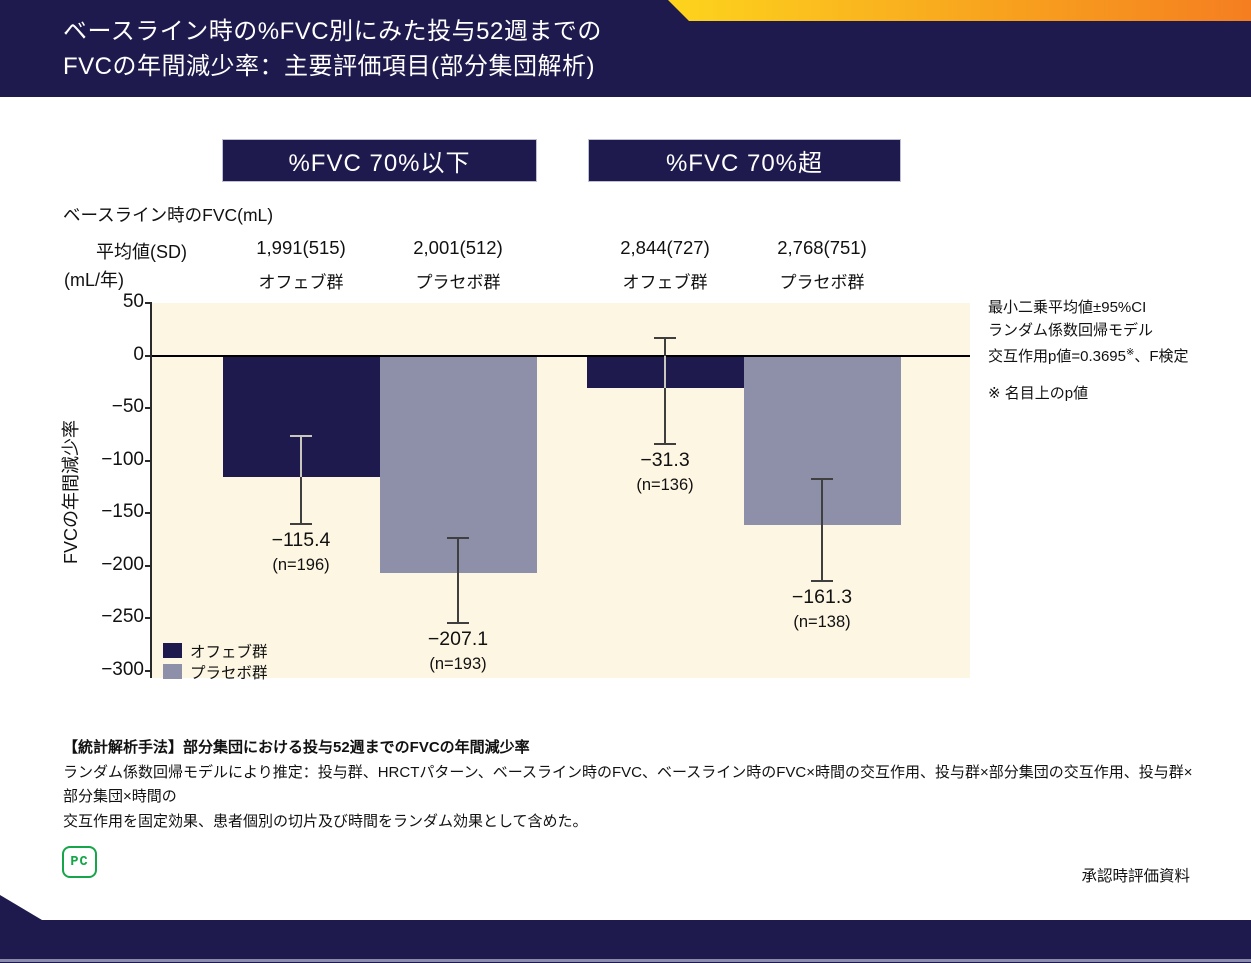 This screenshot has height=963, width=1251. I want to click on bar-value: −31.3, so click(665, 459).